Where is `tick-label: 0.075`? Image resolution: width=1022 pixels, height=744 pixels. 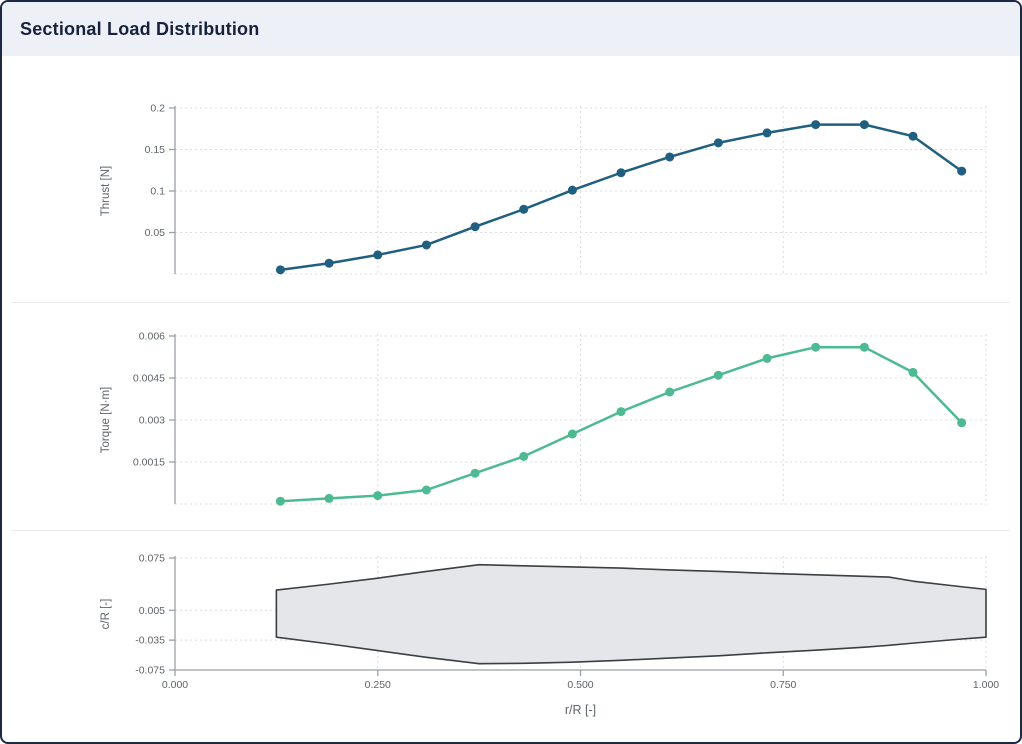 tick-label: 0.075 is located at coordinates (152, 559).